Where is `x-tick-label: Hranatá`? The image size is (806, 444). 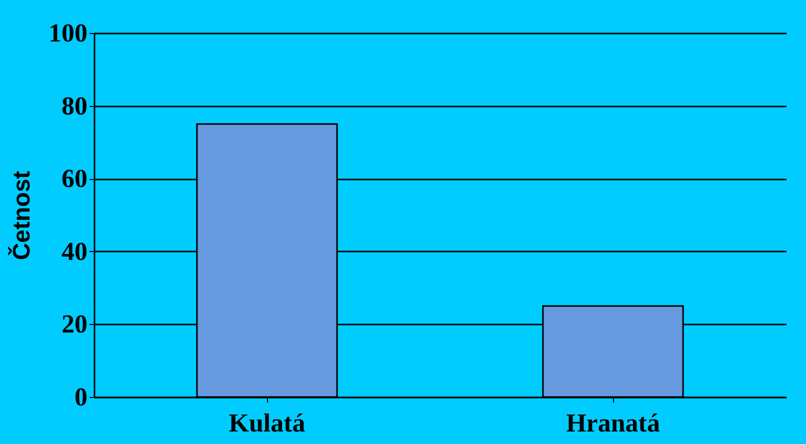 x-tick-label: Hranatá is located at coordinates (613, 423).